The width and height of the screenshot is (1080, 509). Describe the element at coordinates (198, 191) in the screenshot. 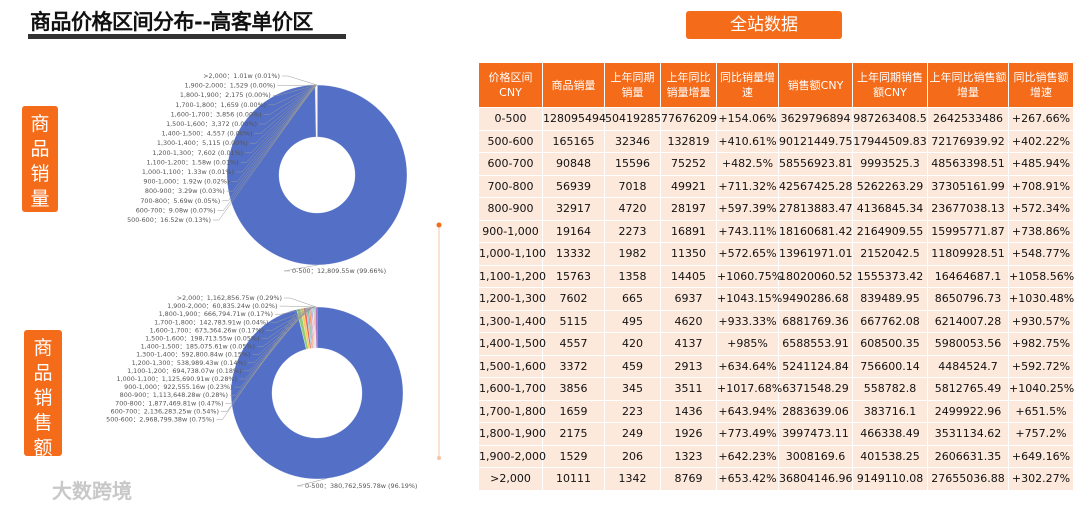

I see `slice-value-label: ：3.29w (0.03%)` at that location.